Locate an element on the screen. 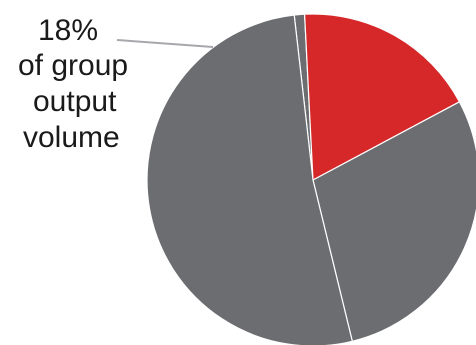  callout-value-label: 18% is located at coordinates (68, 30).